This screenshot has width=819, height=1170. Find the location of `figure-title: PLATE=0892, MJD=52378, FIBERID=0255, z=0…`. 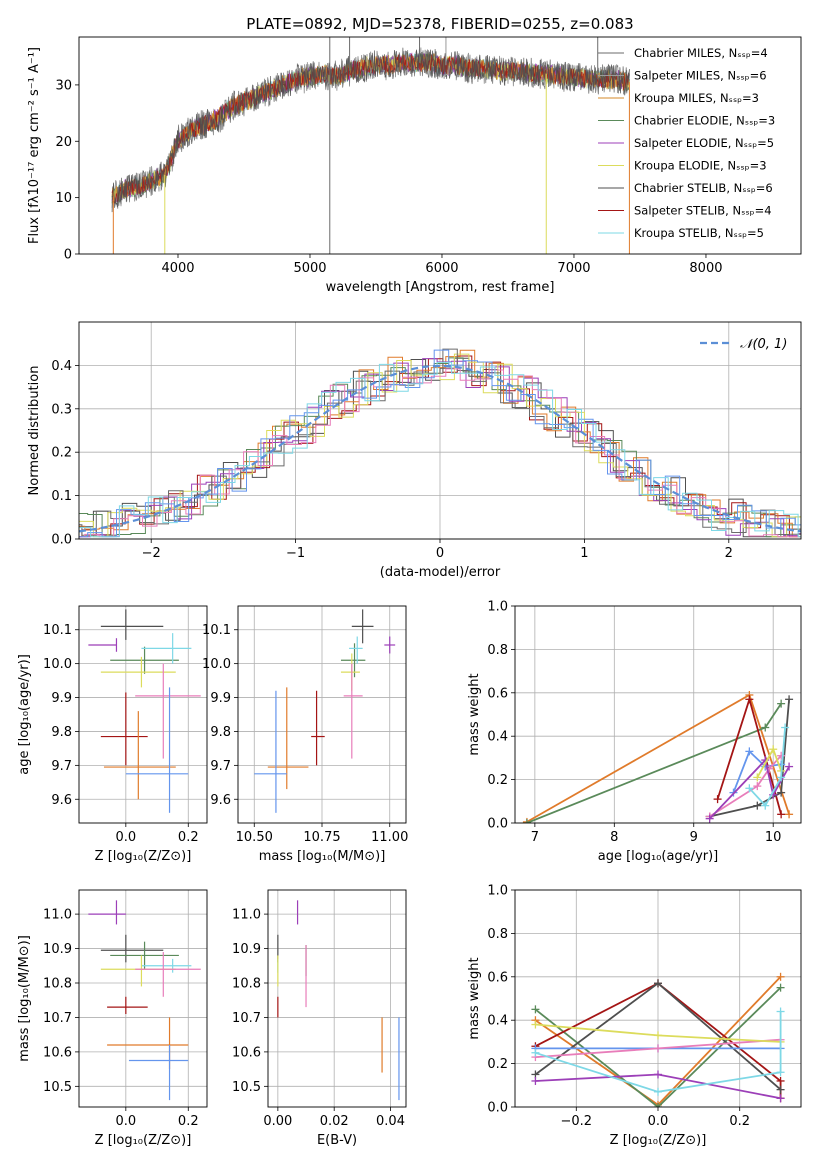

figure-title: PLATE=0892, MJD=52378, FIBERID=0255, z=0… is located at coordinates (439, 24).